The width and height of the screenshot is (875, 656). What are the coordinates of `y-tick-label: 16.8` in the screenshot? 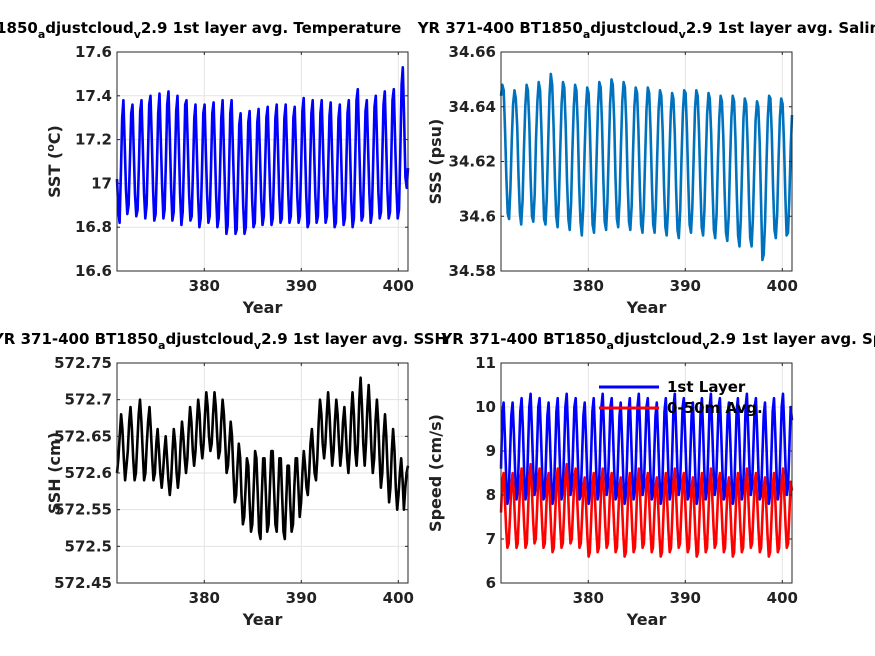 It's located at (93, 227).